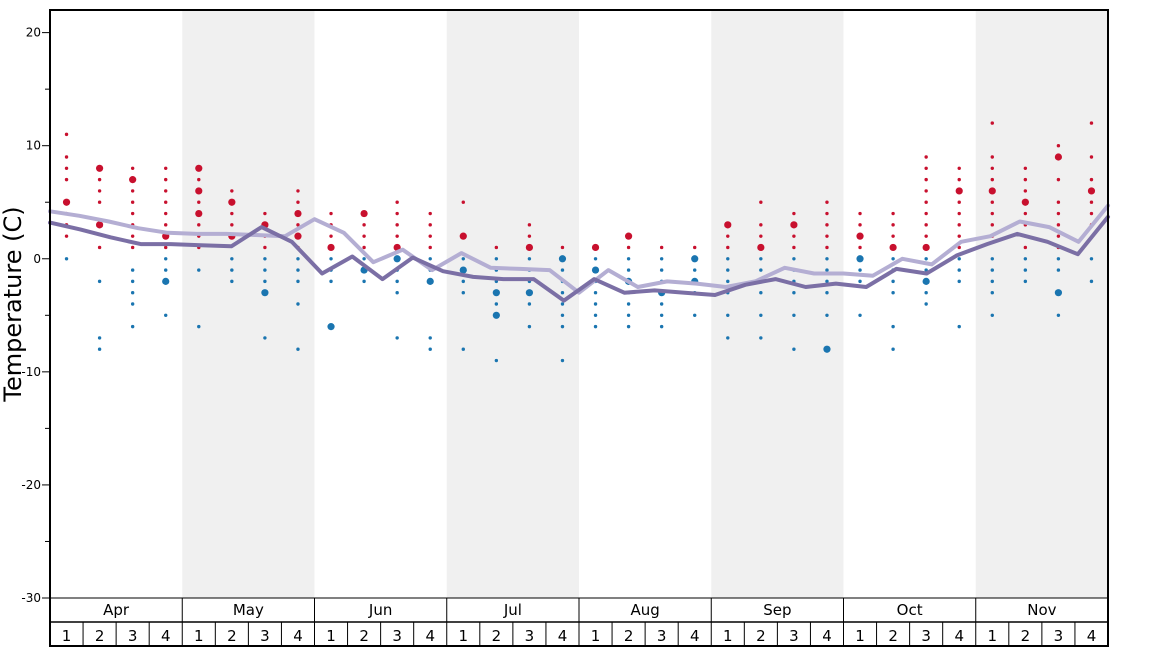 The image size is (1168, 652). I want to click on month-label: Nov, so click(1041, 610).